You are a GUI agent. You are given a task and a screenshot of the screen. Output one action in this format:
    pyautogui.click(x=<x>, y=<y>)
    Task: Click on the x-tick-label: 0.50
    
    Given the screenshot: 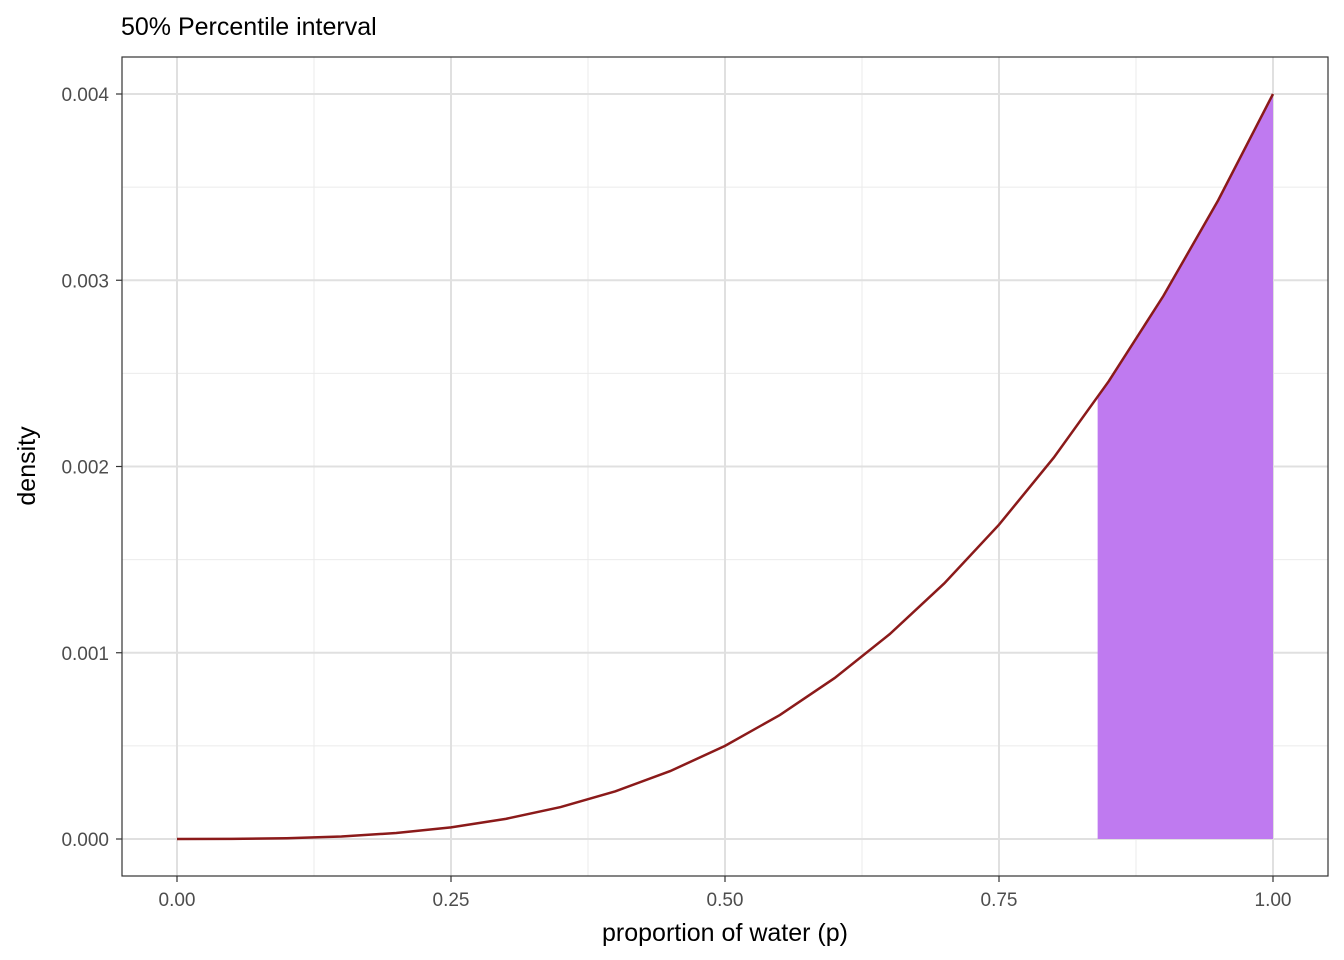 What is the action you would take?
    pyautogui.click(x=725, y=900)
    